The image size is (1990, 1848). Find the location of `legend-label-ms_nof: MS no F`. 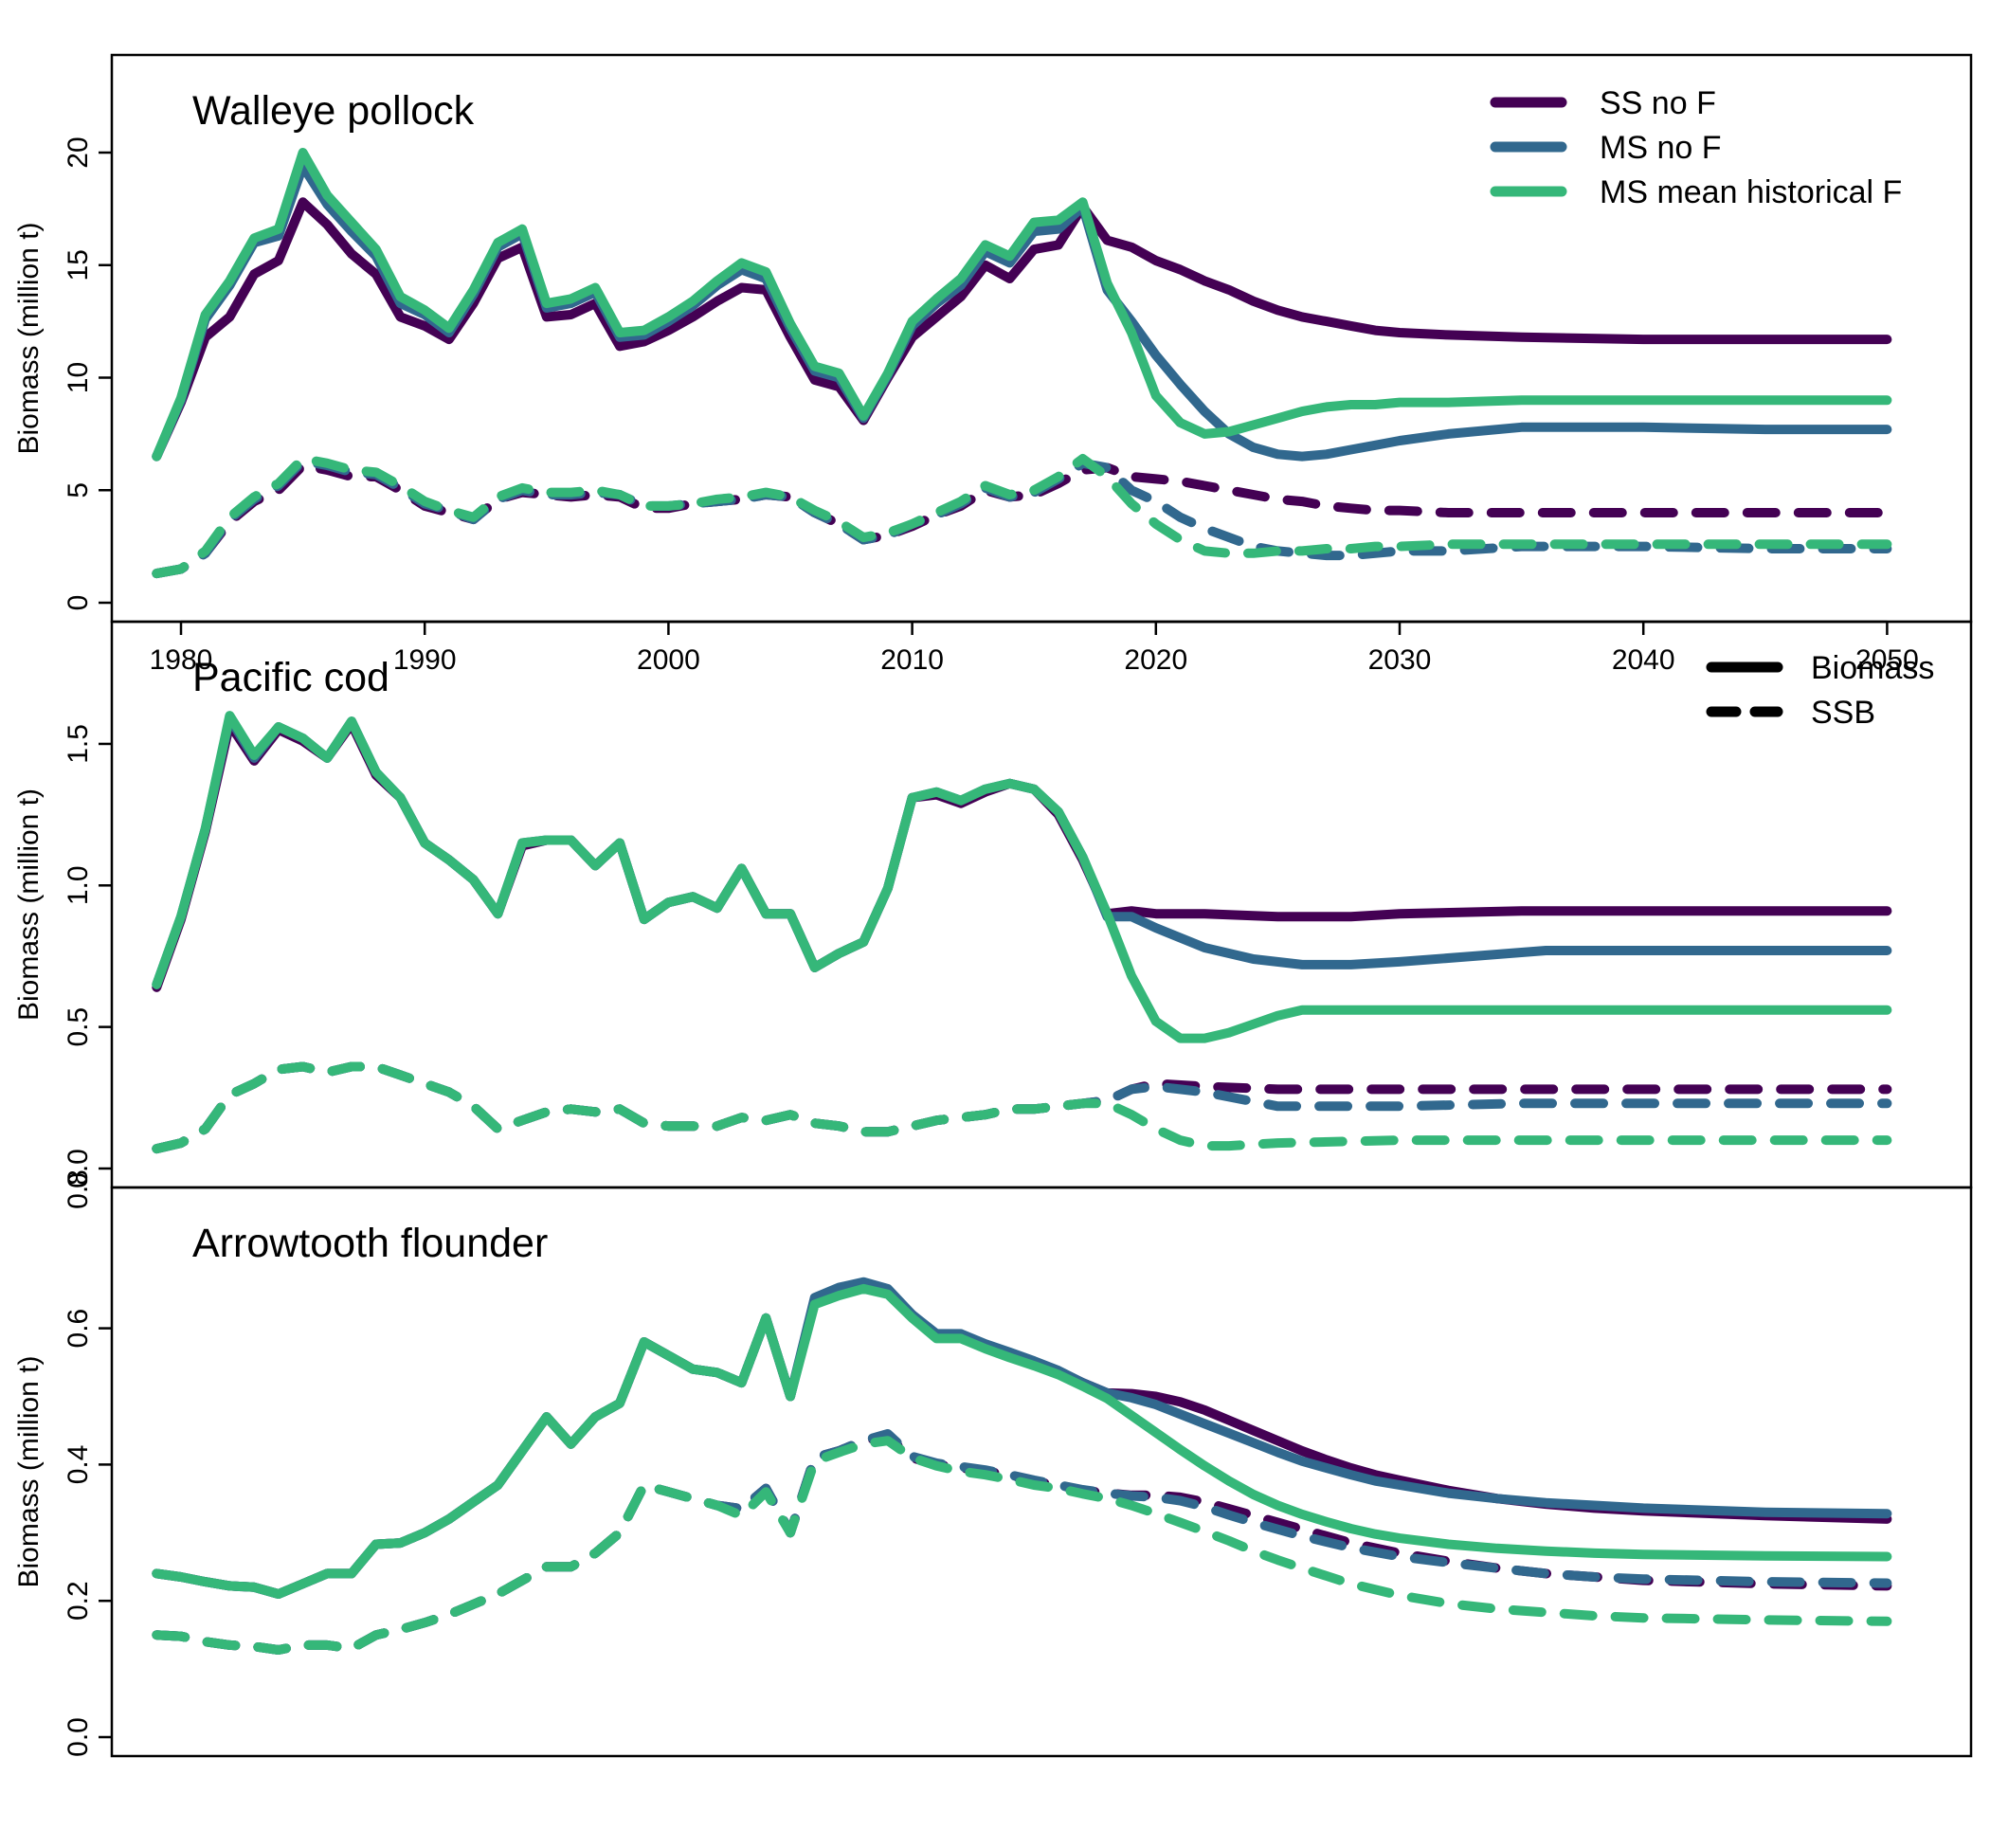

legend-label-ms_nof: MS no F is located at coordinates (1660, 148).